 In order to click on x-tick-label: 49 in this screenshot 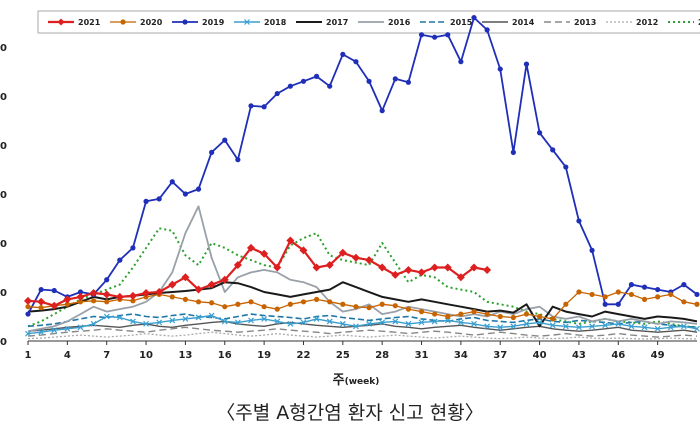, I will do `click(658, 355)`.